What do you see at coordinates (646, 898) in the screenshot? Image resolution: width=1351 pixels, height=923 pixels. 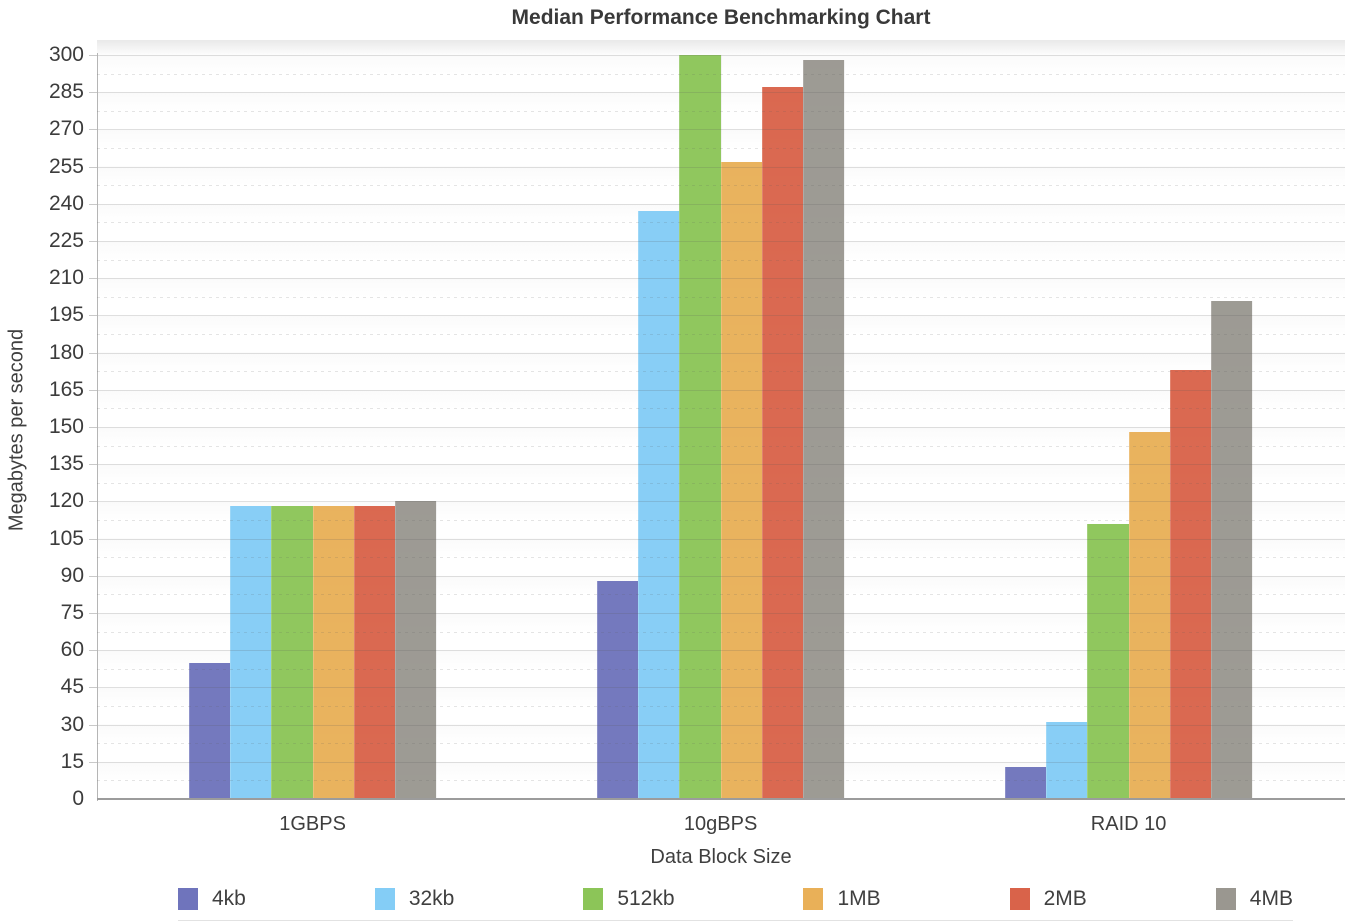 I see `legend-item-label: 512kb` at bounding box center [646, 898].